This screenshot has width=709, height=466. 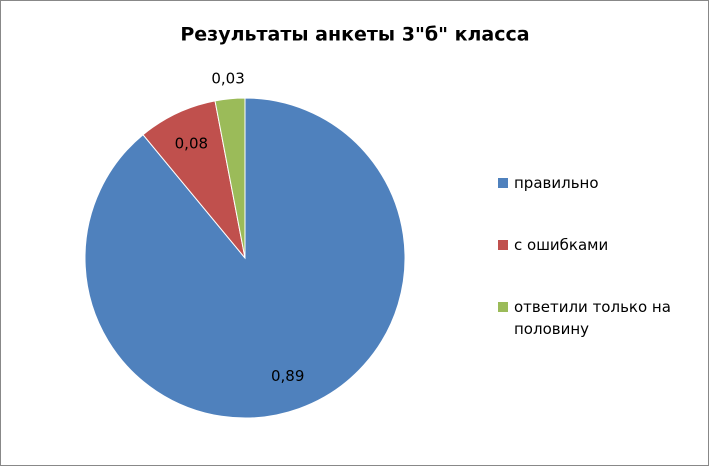 I want to click on legend-item: ответили только на половину, so click(x=598, y=318).